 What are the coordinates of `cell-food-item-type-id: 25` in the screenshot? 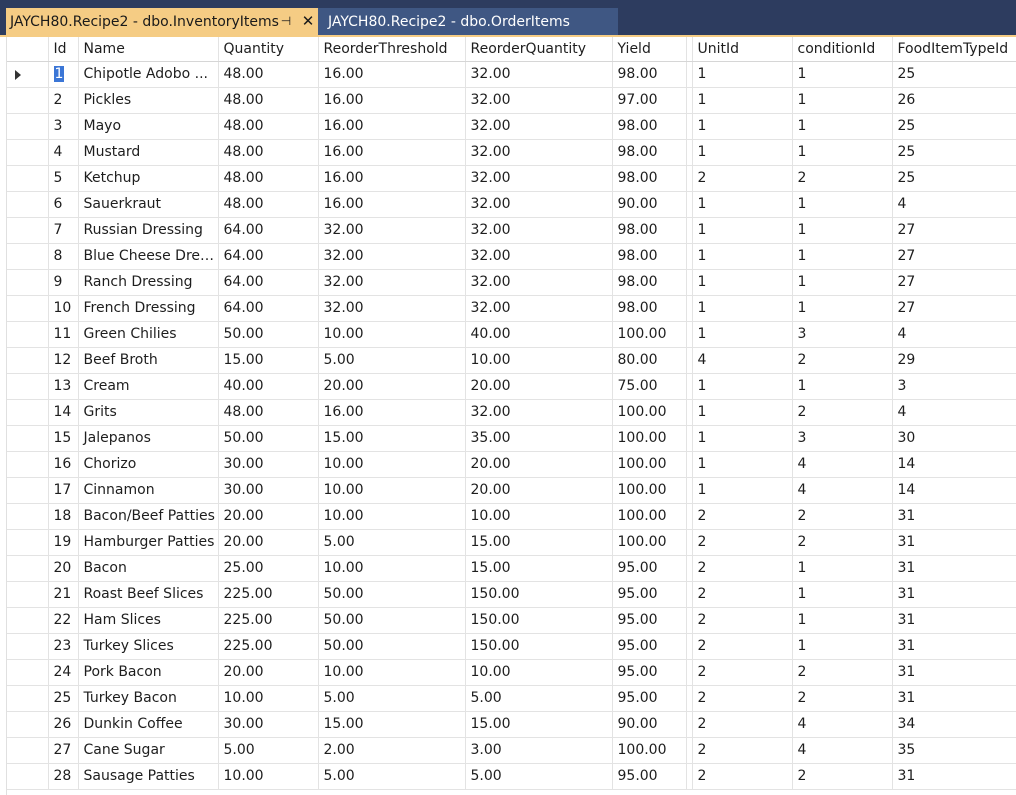 It's located at (954, 74).